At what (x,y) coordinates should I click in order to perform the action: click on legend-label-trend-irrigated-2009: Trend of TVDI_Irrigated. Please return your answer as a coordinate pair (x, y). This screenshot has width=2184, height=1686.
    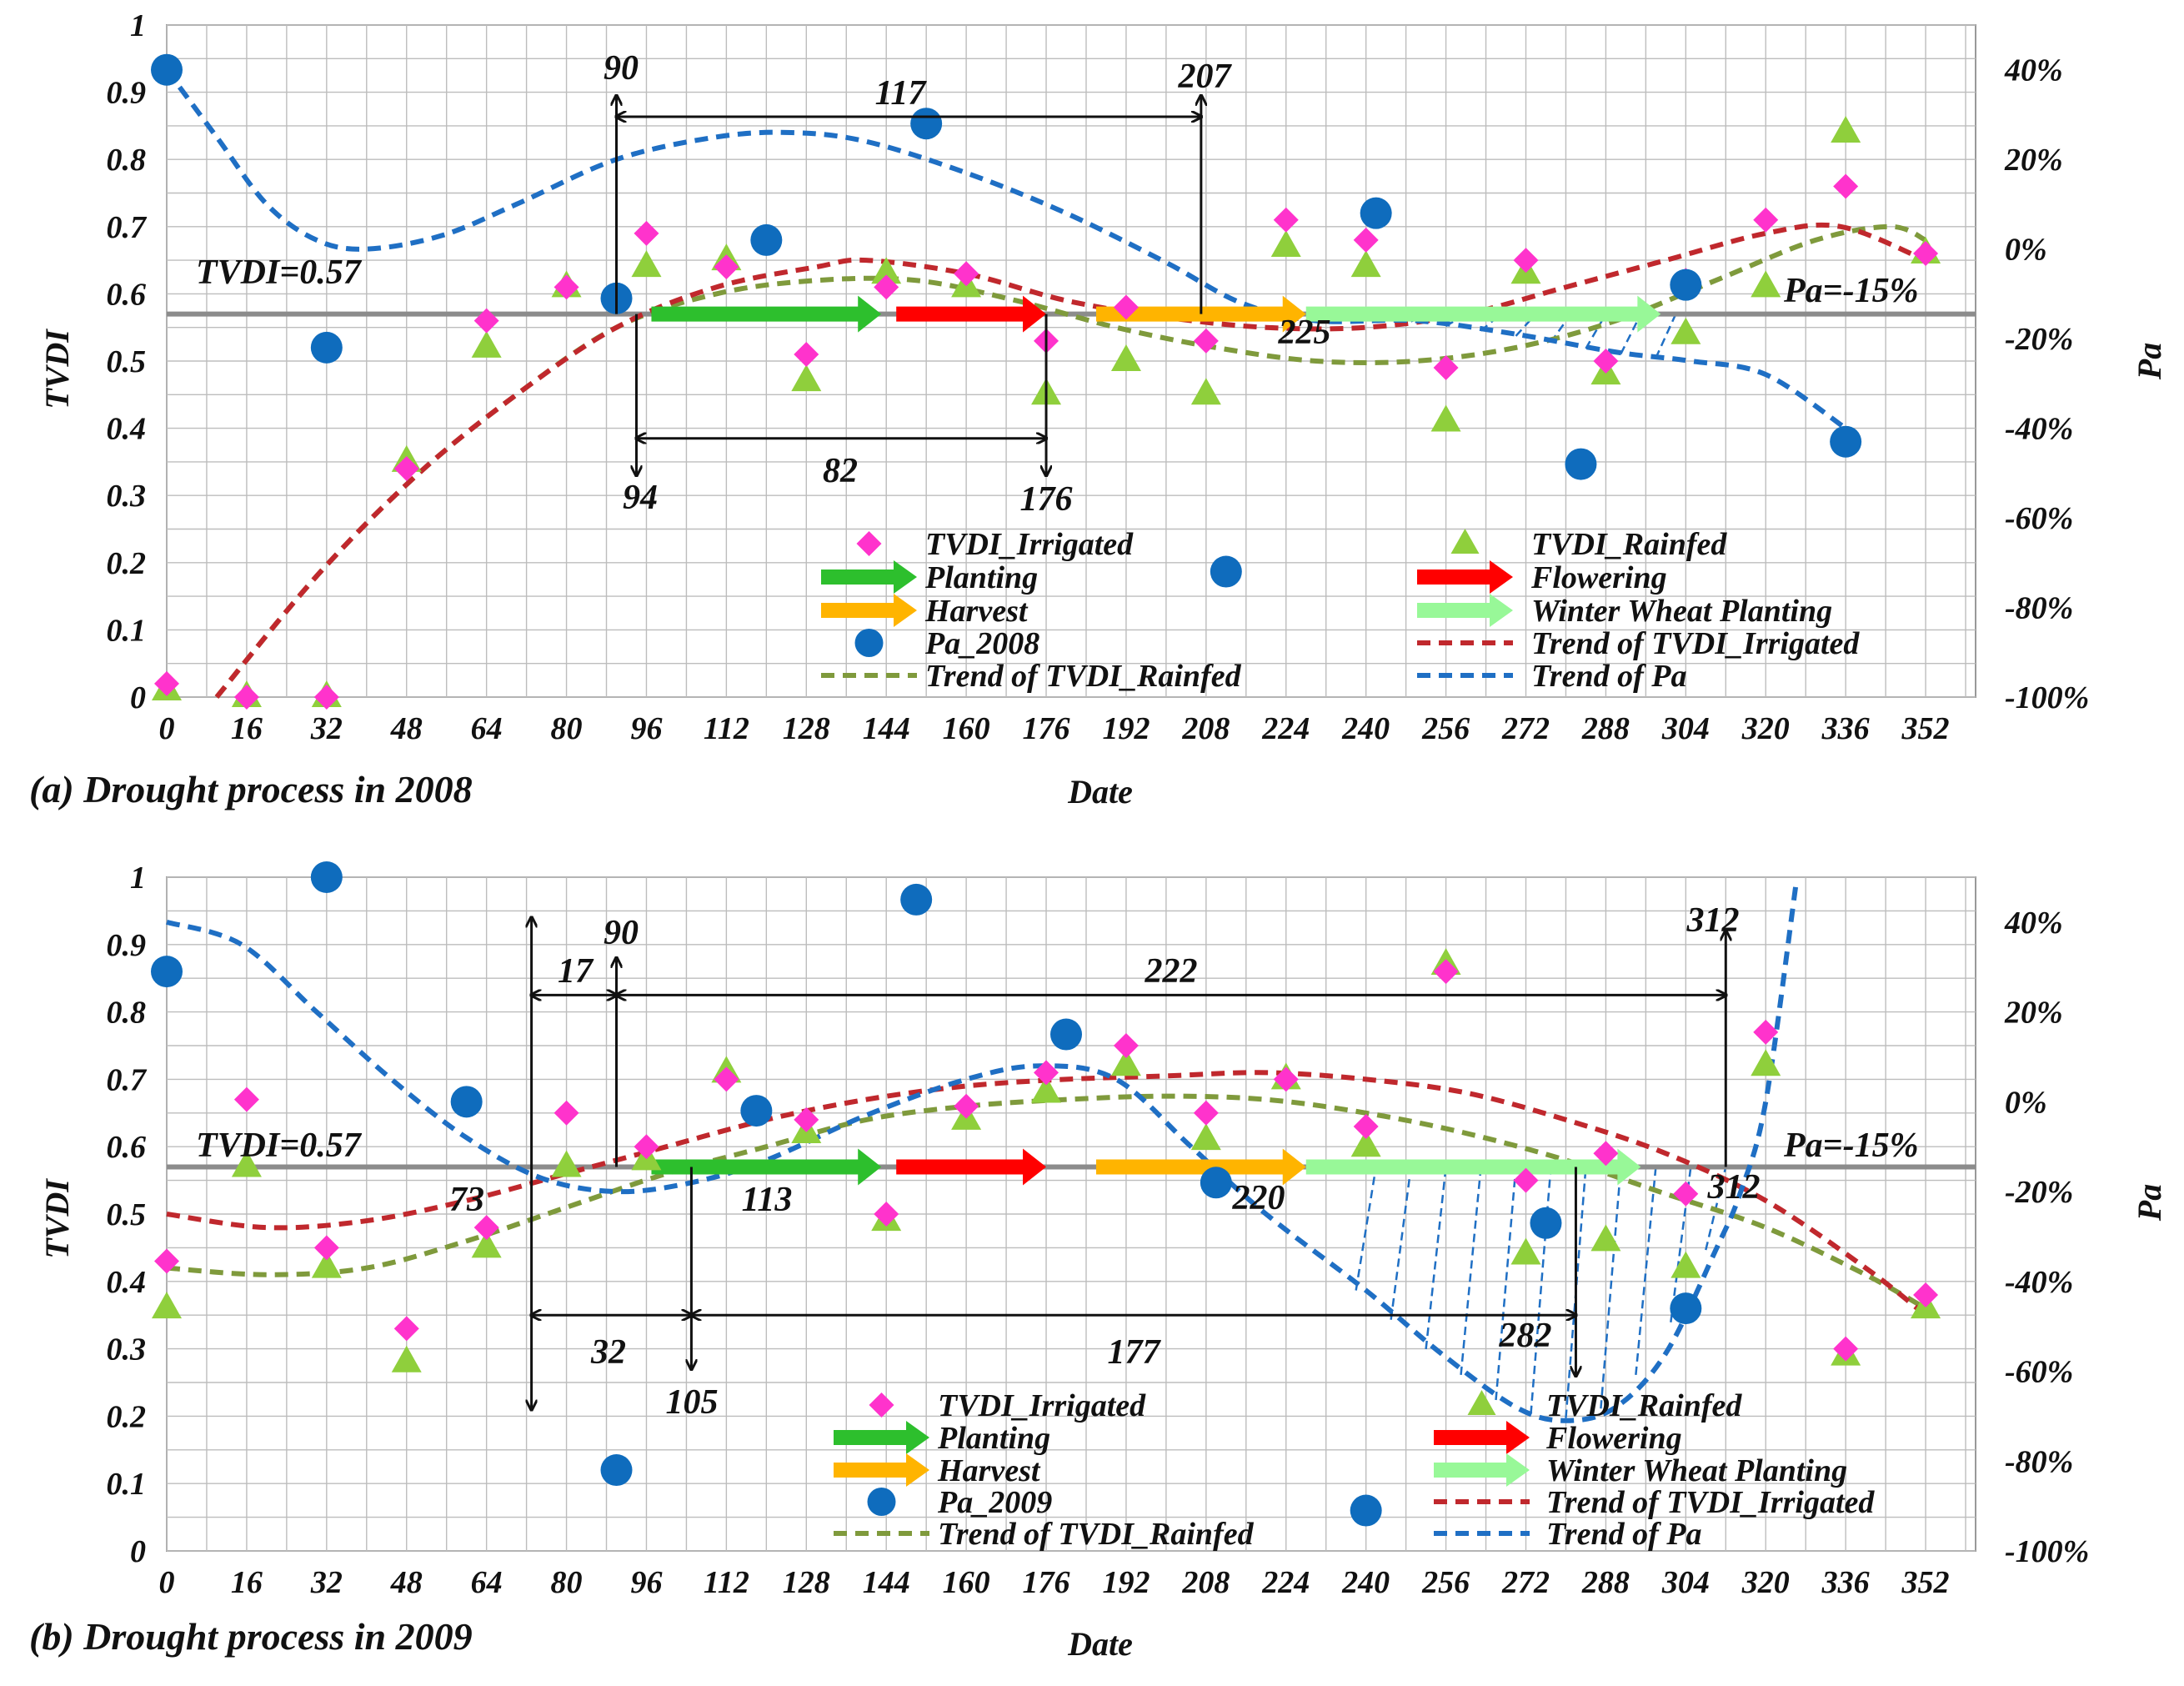
    Looking at the image, I should click on (1710, 1502).